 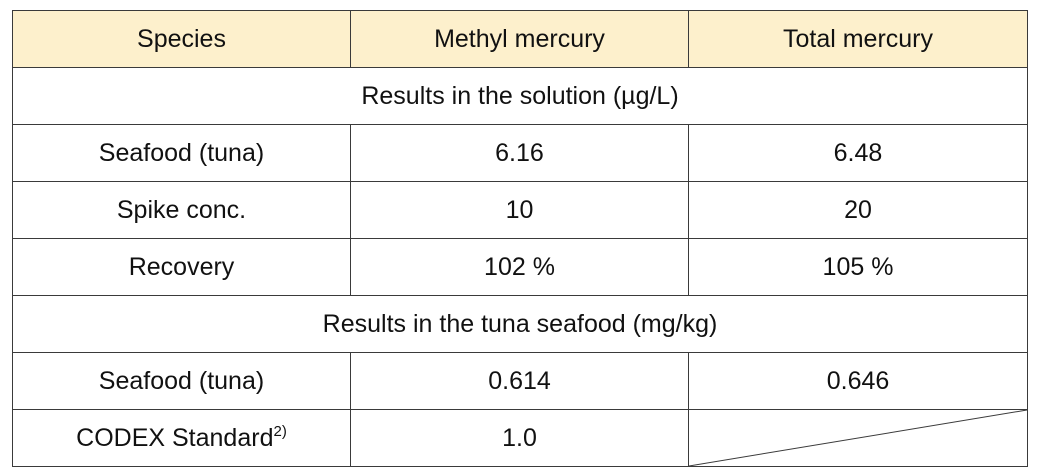 I want to click on data-row: CODEX Standard2) 1.0, so click(x=520, y=438).